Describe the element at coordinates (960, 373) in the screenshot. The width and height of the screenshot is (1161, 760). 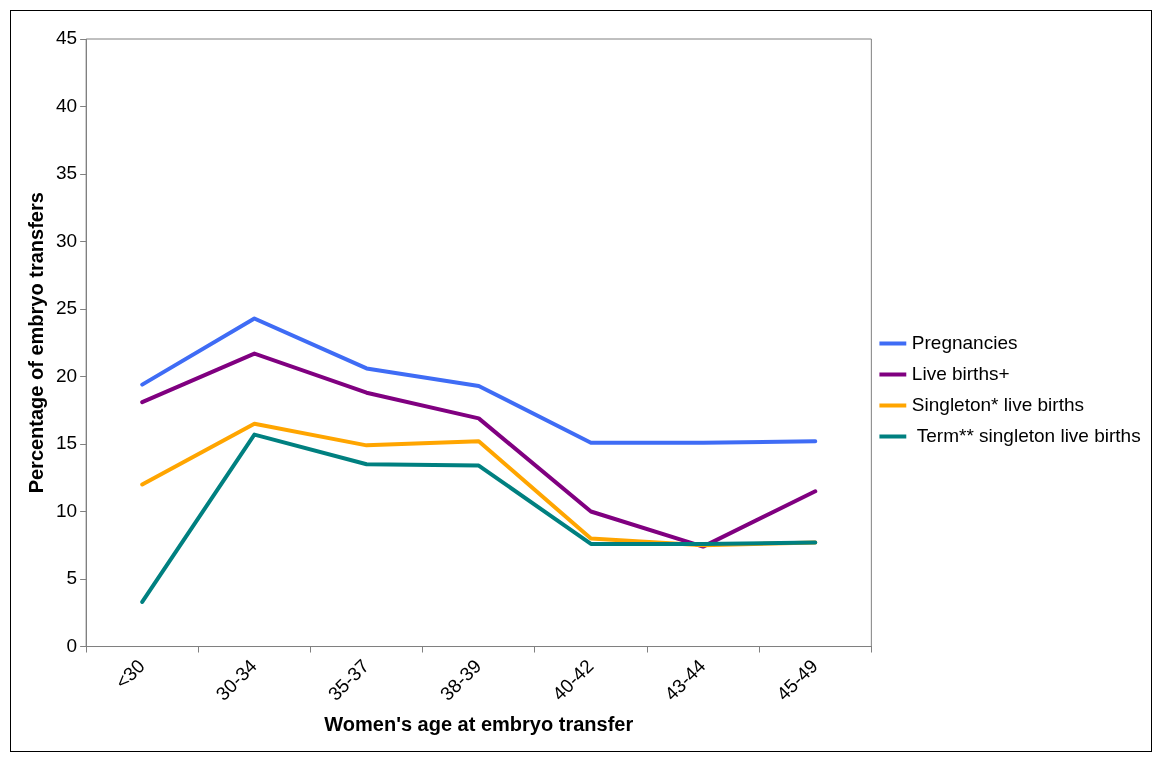
I see `legend-label: Live births+` at that location.